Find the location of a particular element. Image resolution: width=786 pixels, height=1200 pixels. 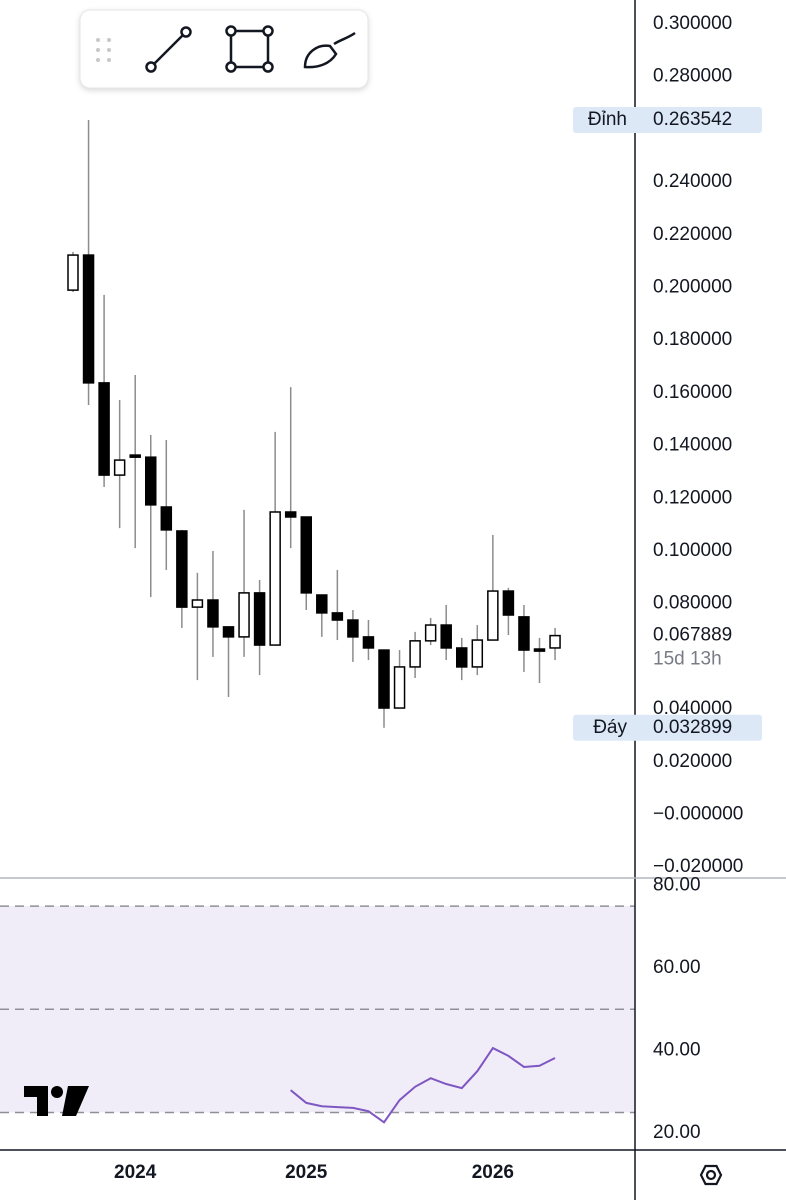

y-tick-label: 0.280000 is located at coordinates (692, 76).